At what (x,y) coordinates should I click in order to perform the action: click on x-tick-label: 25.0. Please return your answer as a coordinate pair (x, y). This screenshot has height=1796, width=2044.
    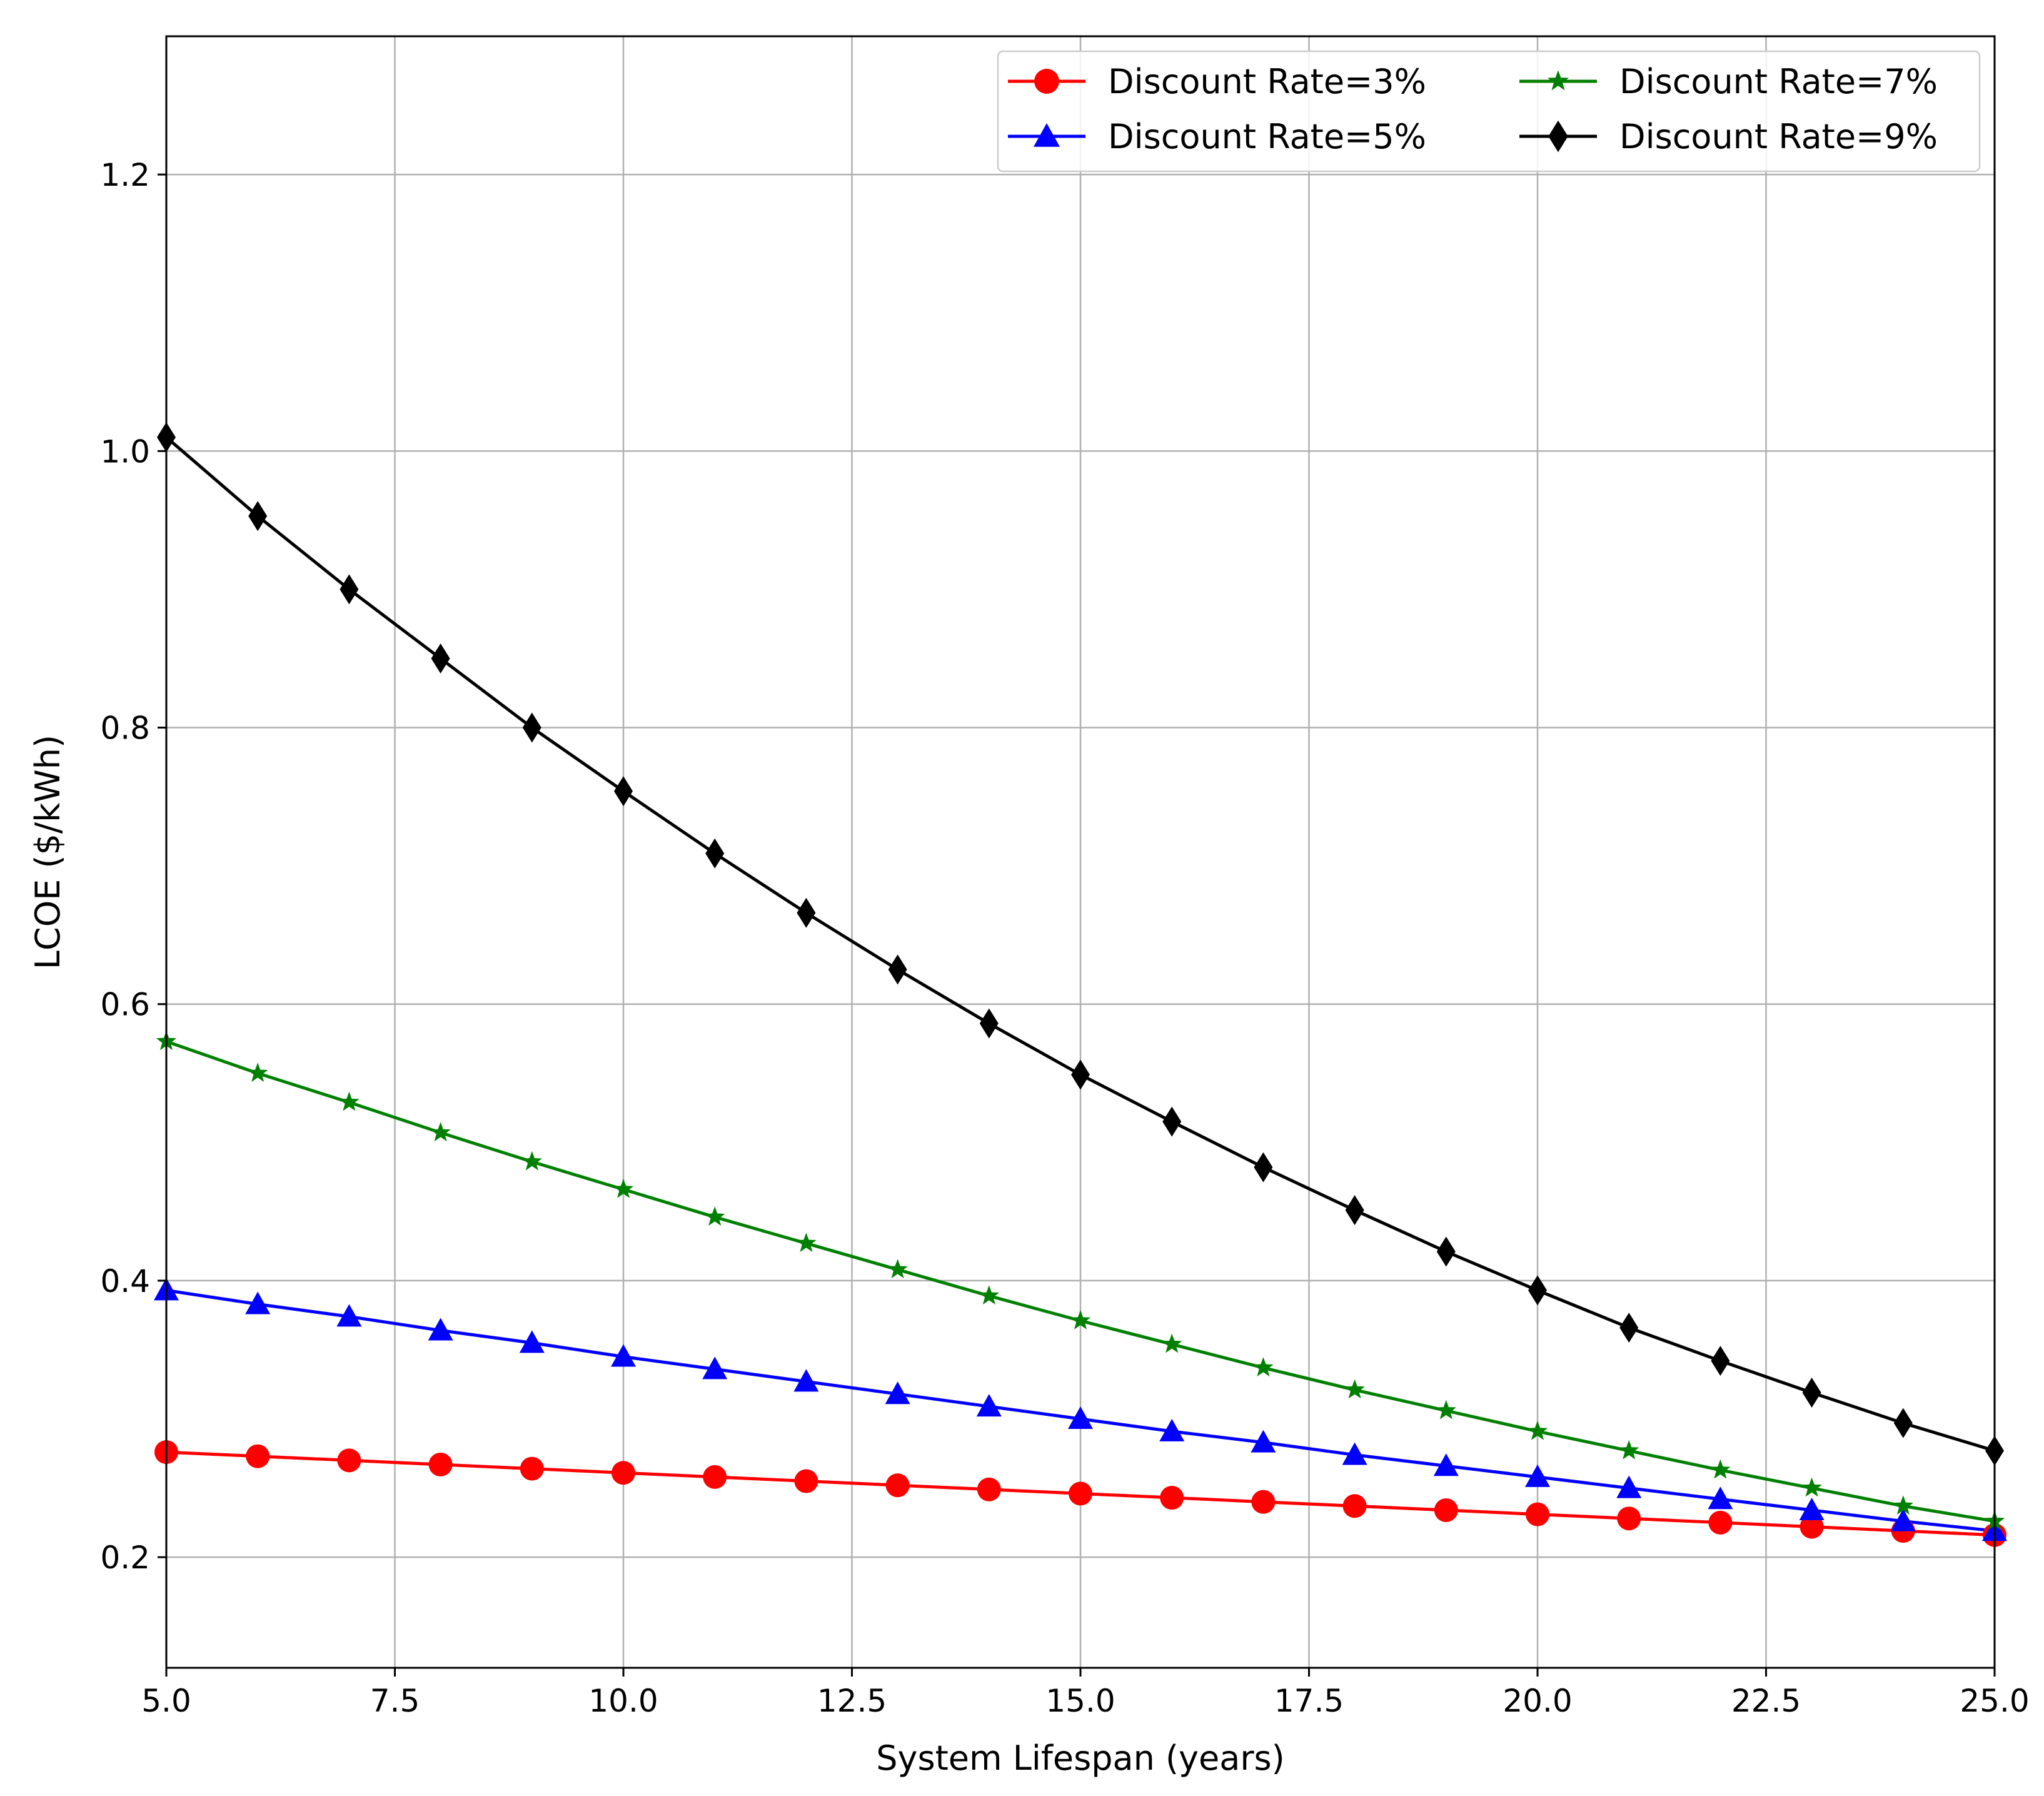
    Looking at the image, I should click on (1994, 1701).